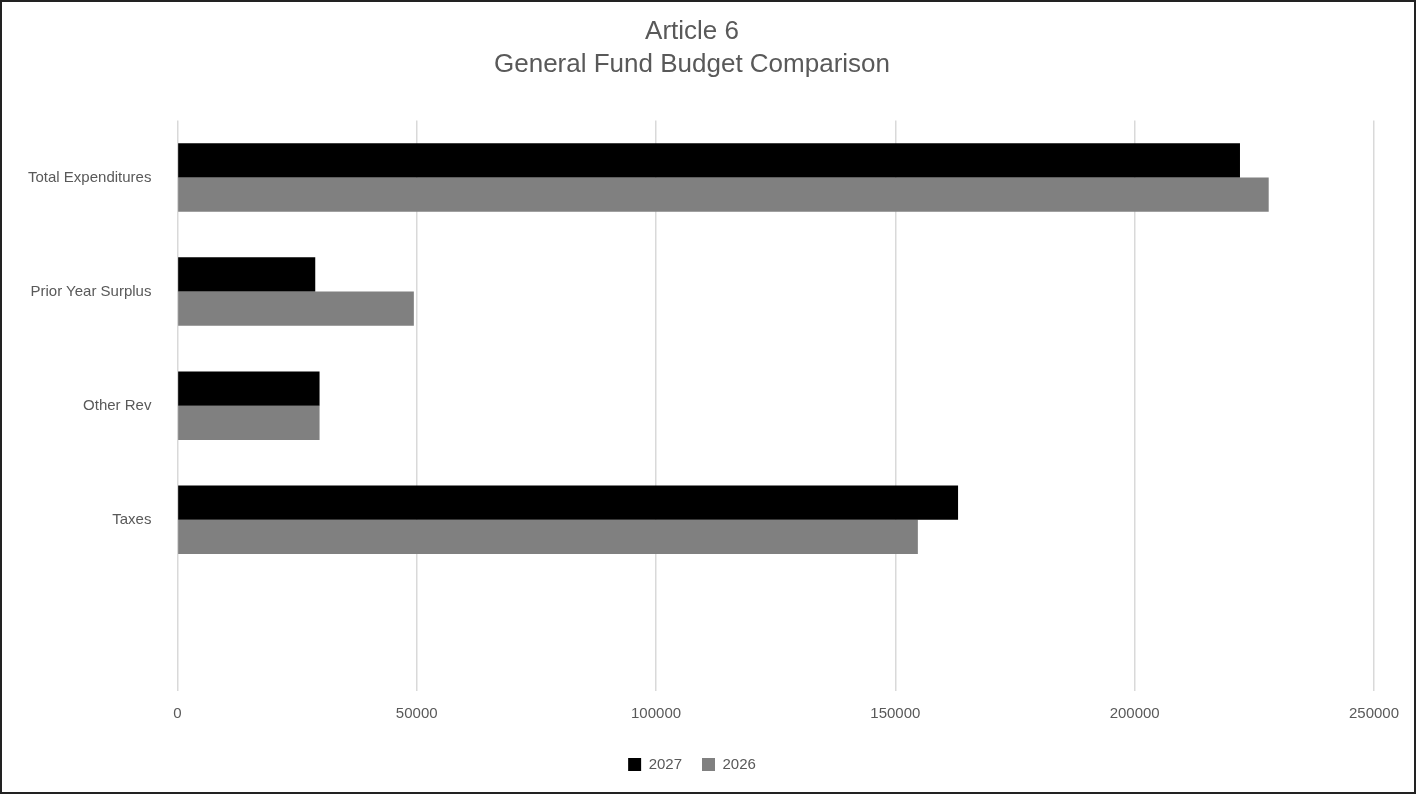 The width and height of the screenshot is (1416, 794). What do you see at coordinates (416, 713) in the screenshot?
I see `x-tick-label: 50000` at bounding box center [416, 713].